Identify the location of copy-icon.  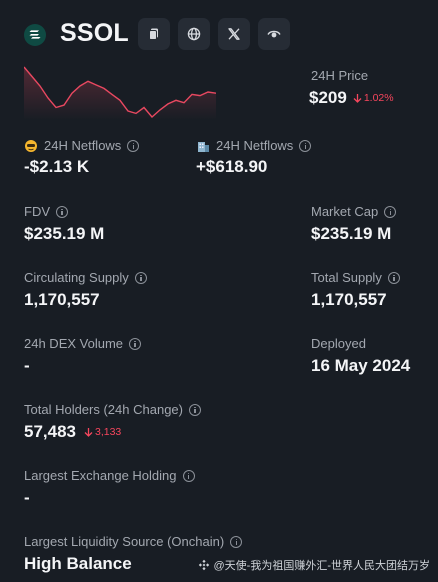
(153, 34).